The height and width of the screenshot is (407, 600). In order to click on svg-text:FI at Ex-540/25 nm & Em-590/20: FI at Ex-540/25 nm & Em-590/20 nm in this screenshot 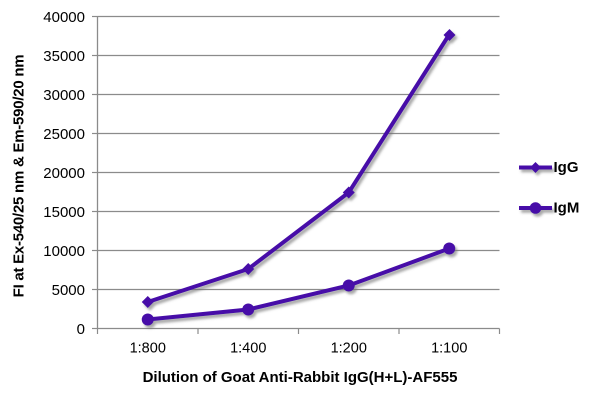, I will do `click(19, 176)`.